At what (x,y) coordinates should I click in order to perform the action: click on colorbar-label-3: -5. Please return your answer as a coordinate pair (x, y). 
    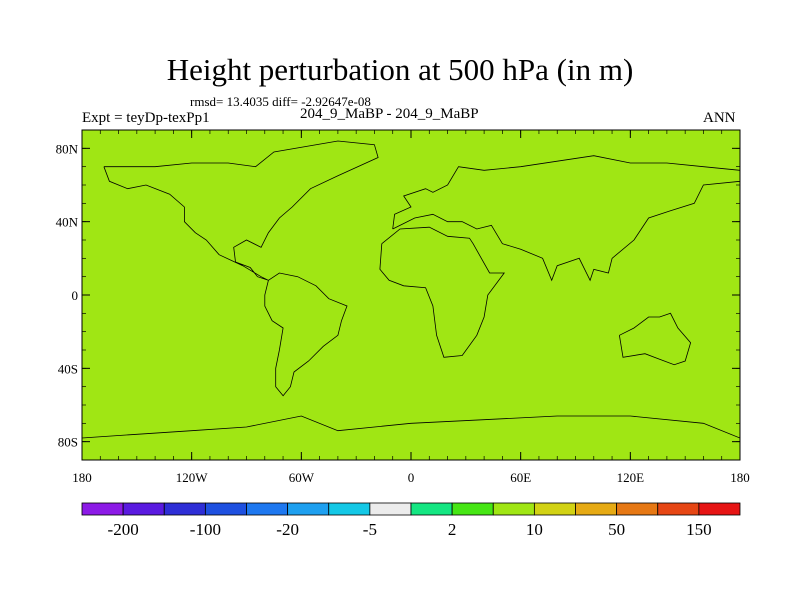
    Looking at the image, I should click on (370, 529).